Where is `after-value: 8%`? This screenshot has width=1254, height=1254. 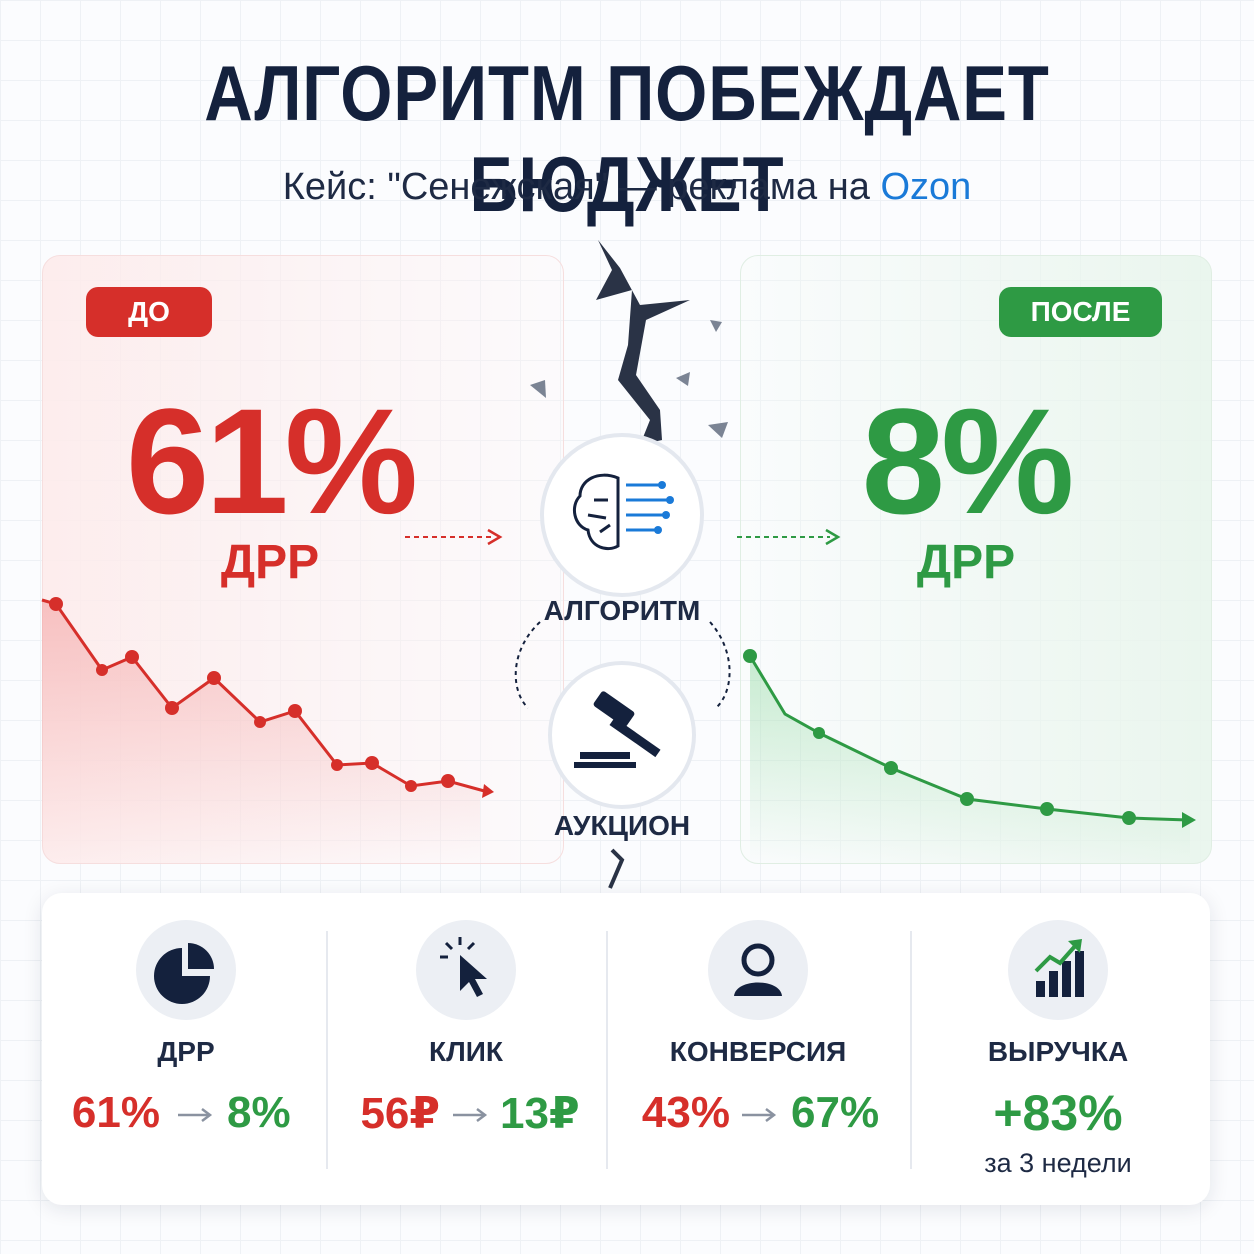 after-value: 8% is located at coordinates (968, 461).